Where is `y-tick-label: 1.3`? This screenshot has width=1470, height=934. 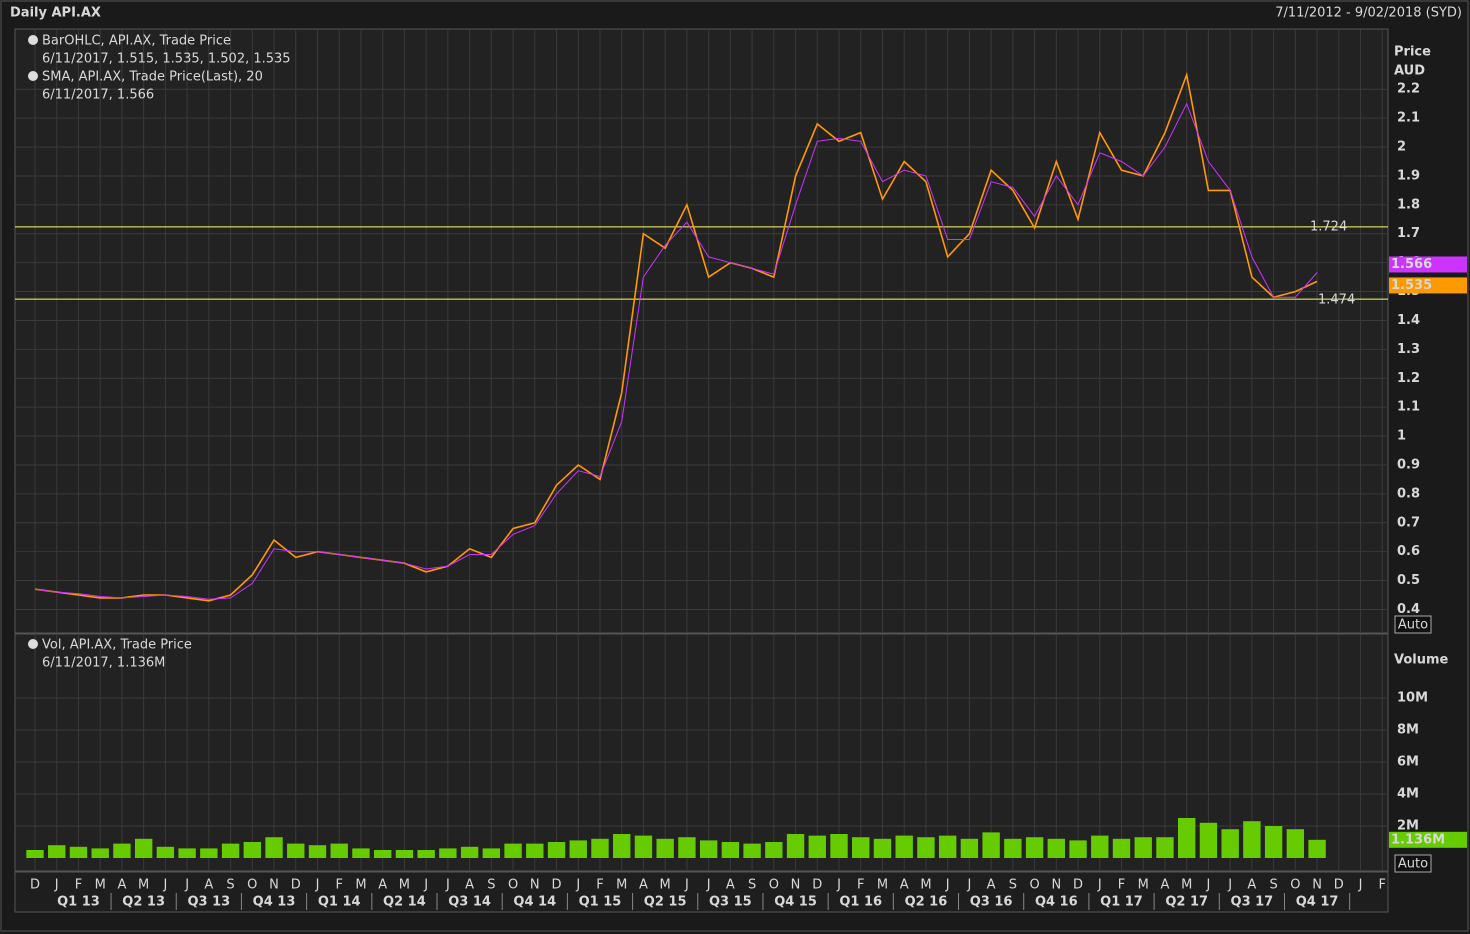
y-tick-label: 1.3 is located at coordinates (1408, 349).